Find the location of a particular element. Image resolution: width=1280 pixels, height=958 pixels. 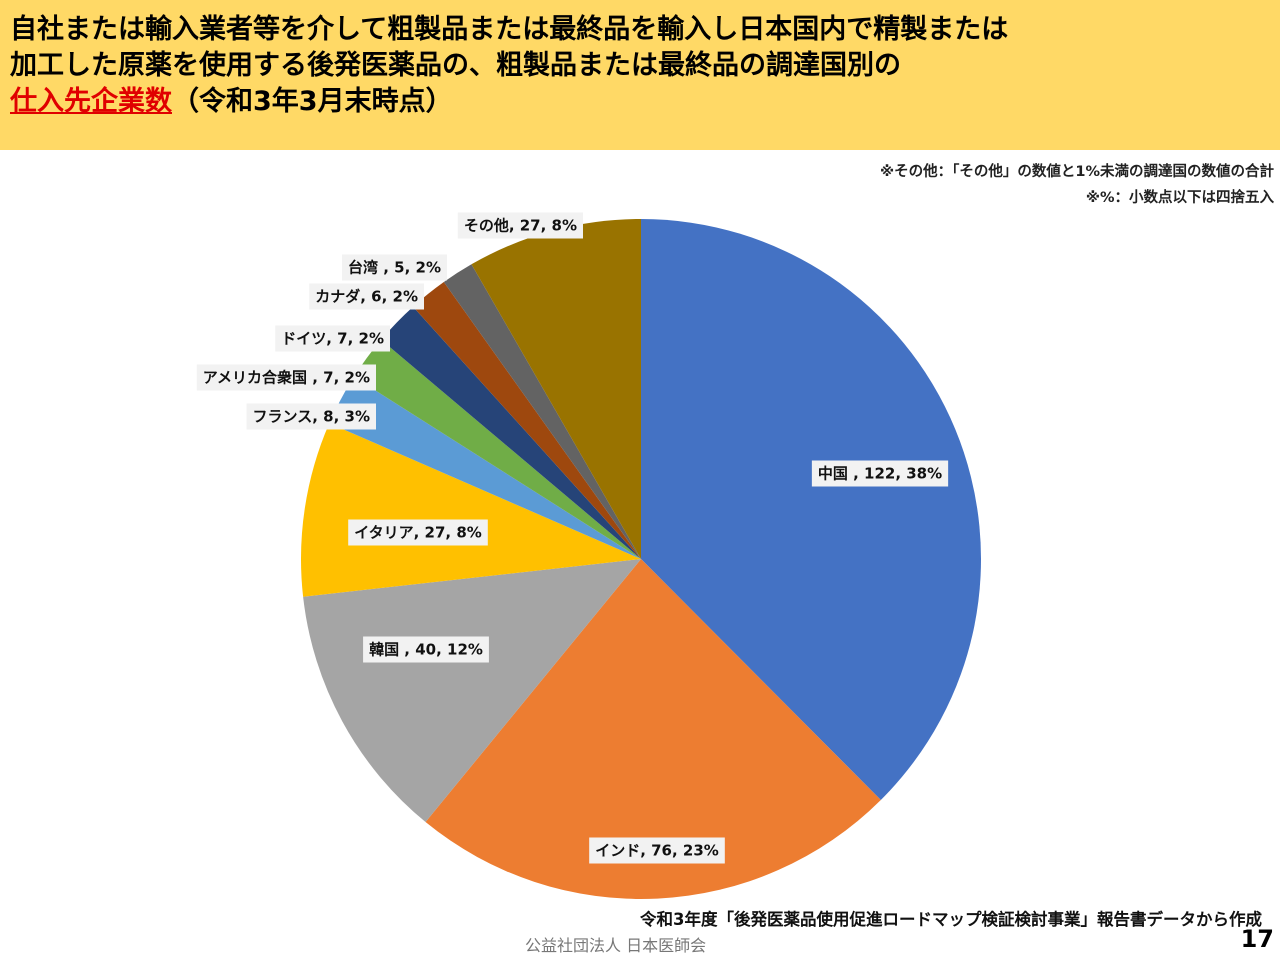

data-label: カナダ, 6, 2% is located at coordinates (366, 297).